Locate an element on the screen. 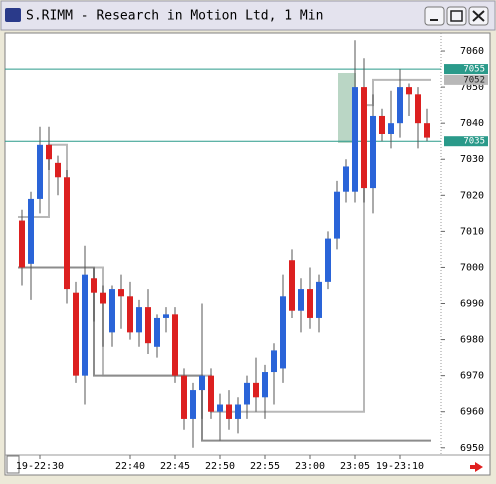  y-tick-label: 7000 is located at coordinates (472, 267).